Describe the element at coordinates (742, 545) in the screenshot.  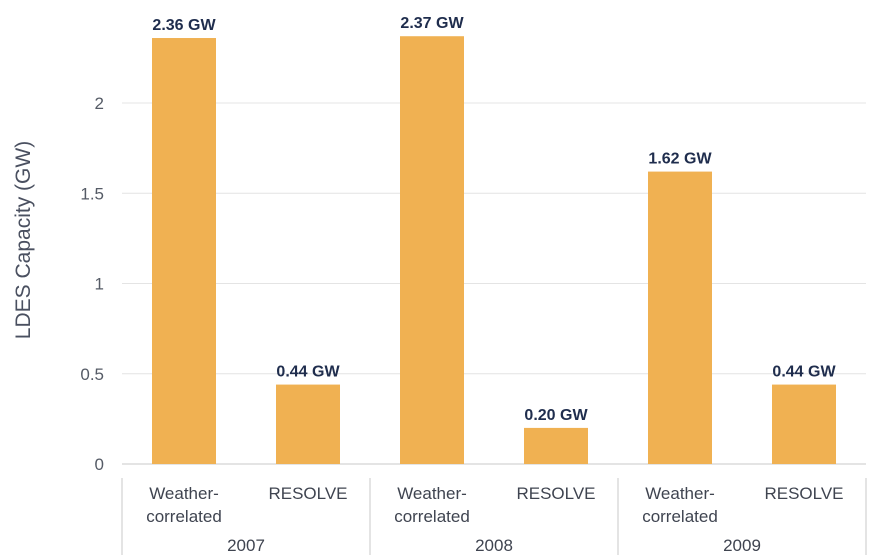
I see `group-label: 2009` at that location.